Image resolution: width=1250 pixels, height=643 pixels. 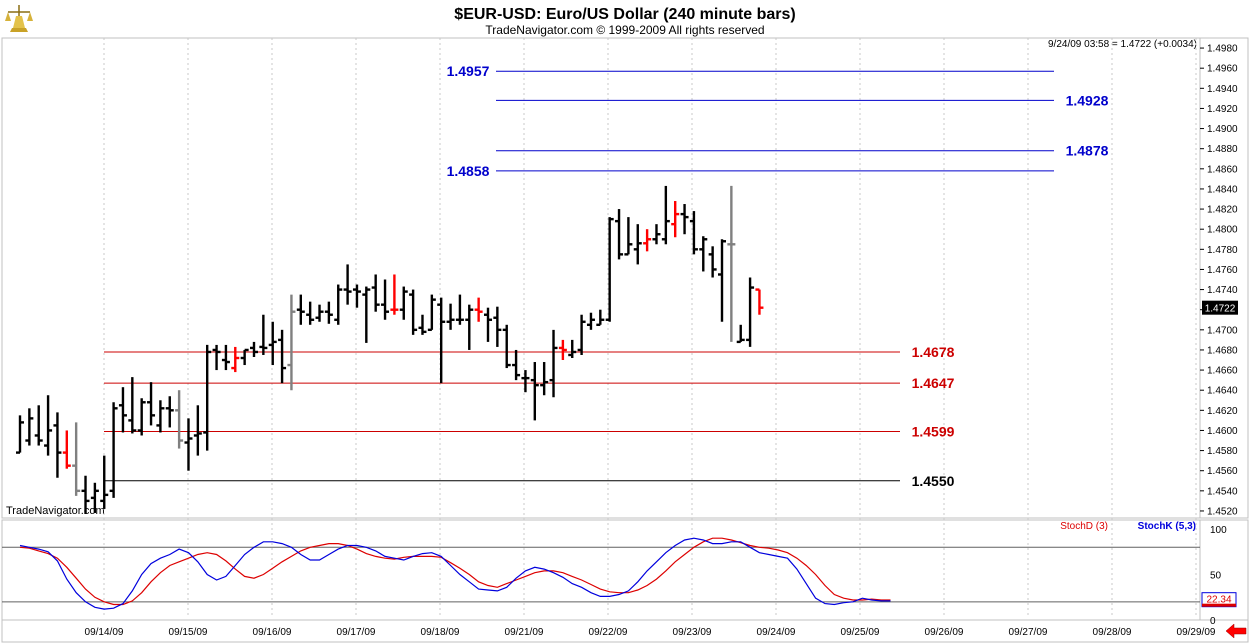 I want to click on price-tick-label: 1.4940, so click(x=1222, y=89).